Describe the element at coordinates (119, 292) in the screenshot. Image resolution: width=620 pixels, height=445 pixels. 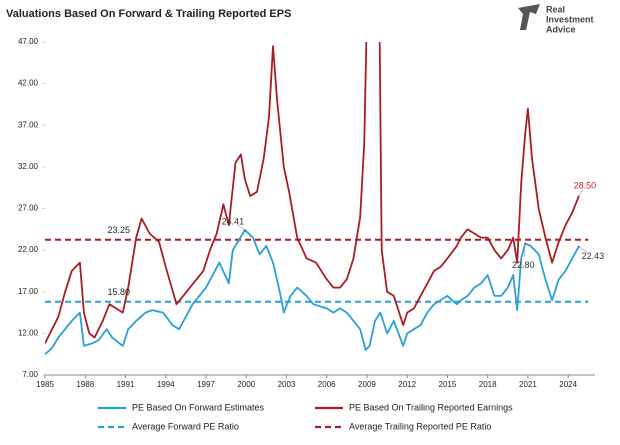
I see `average-label: 15.80` at that location.